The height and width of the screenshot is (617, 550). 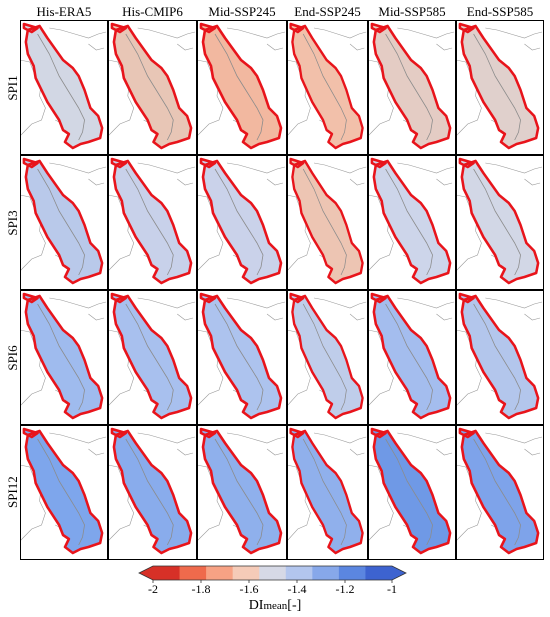 What do you see at coordinates (64, 11) in the screenshot?
I see `column-title-0: His-ERA5` at bounding box center [64, 11].